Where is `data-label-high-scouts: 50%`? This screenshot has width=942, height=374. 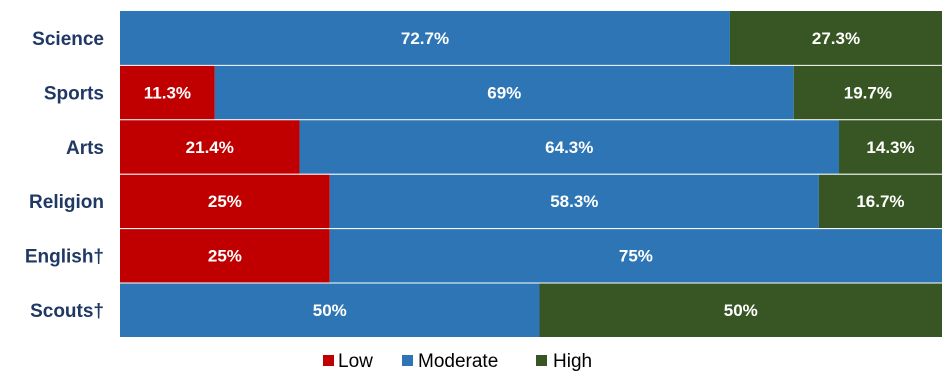
data-label-high-scouts: 50% is located at coordinates (741, 310).